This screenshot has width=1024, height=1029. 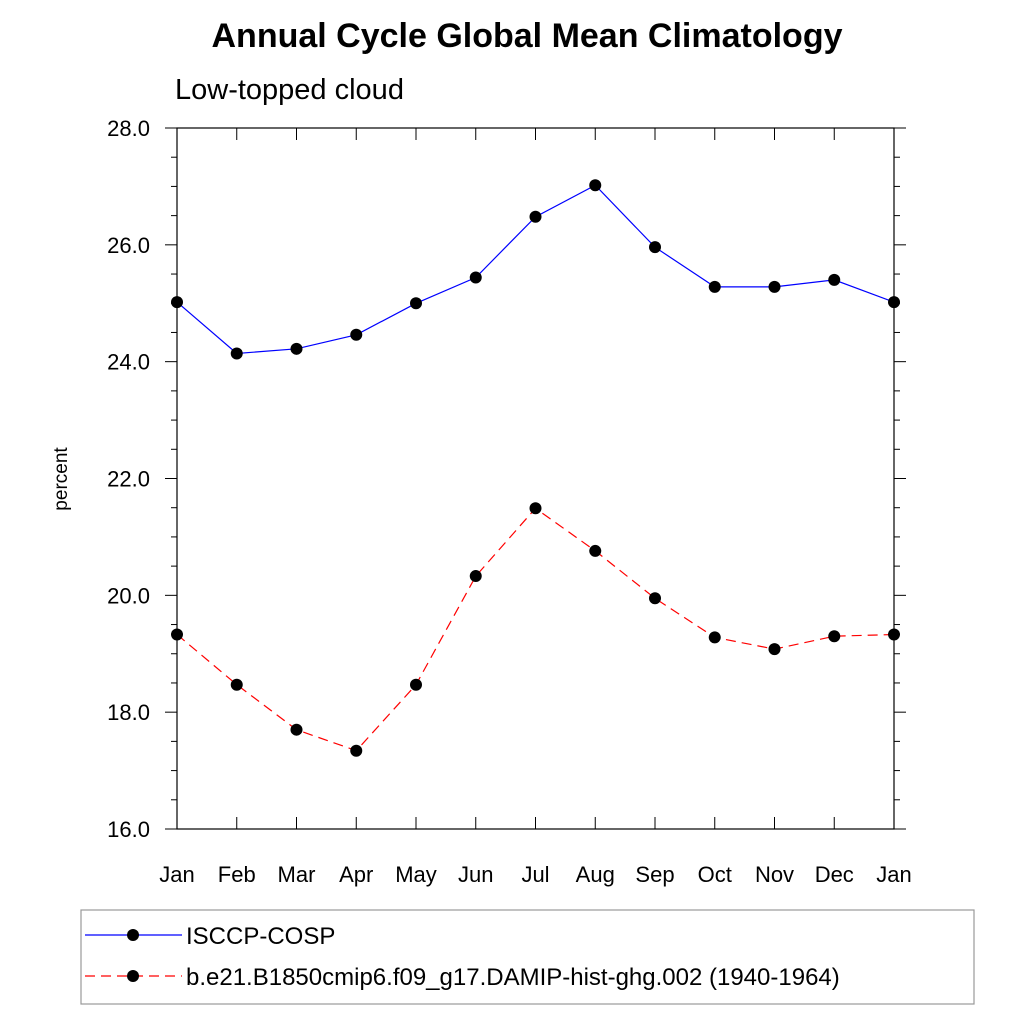 I want to click on legend-box, so click(x=527, y=957).